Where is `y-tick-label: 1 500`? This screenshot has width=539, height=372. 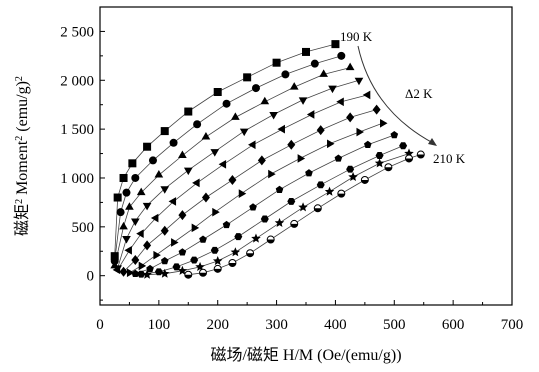 y-tick-label: 1 500 is located at coordinates (77, 130).